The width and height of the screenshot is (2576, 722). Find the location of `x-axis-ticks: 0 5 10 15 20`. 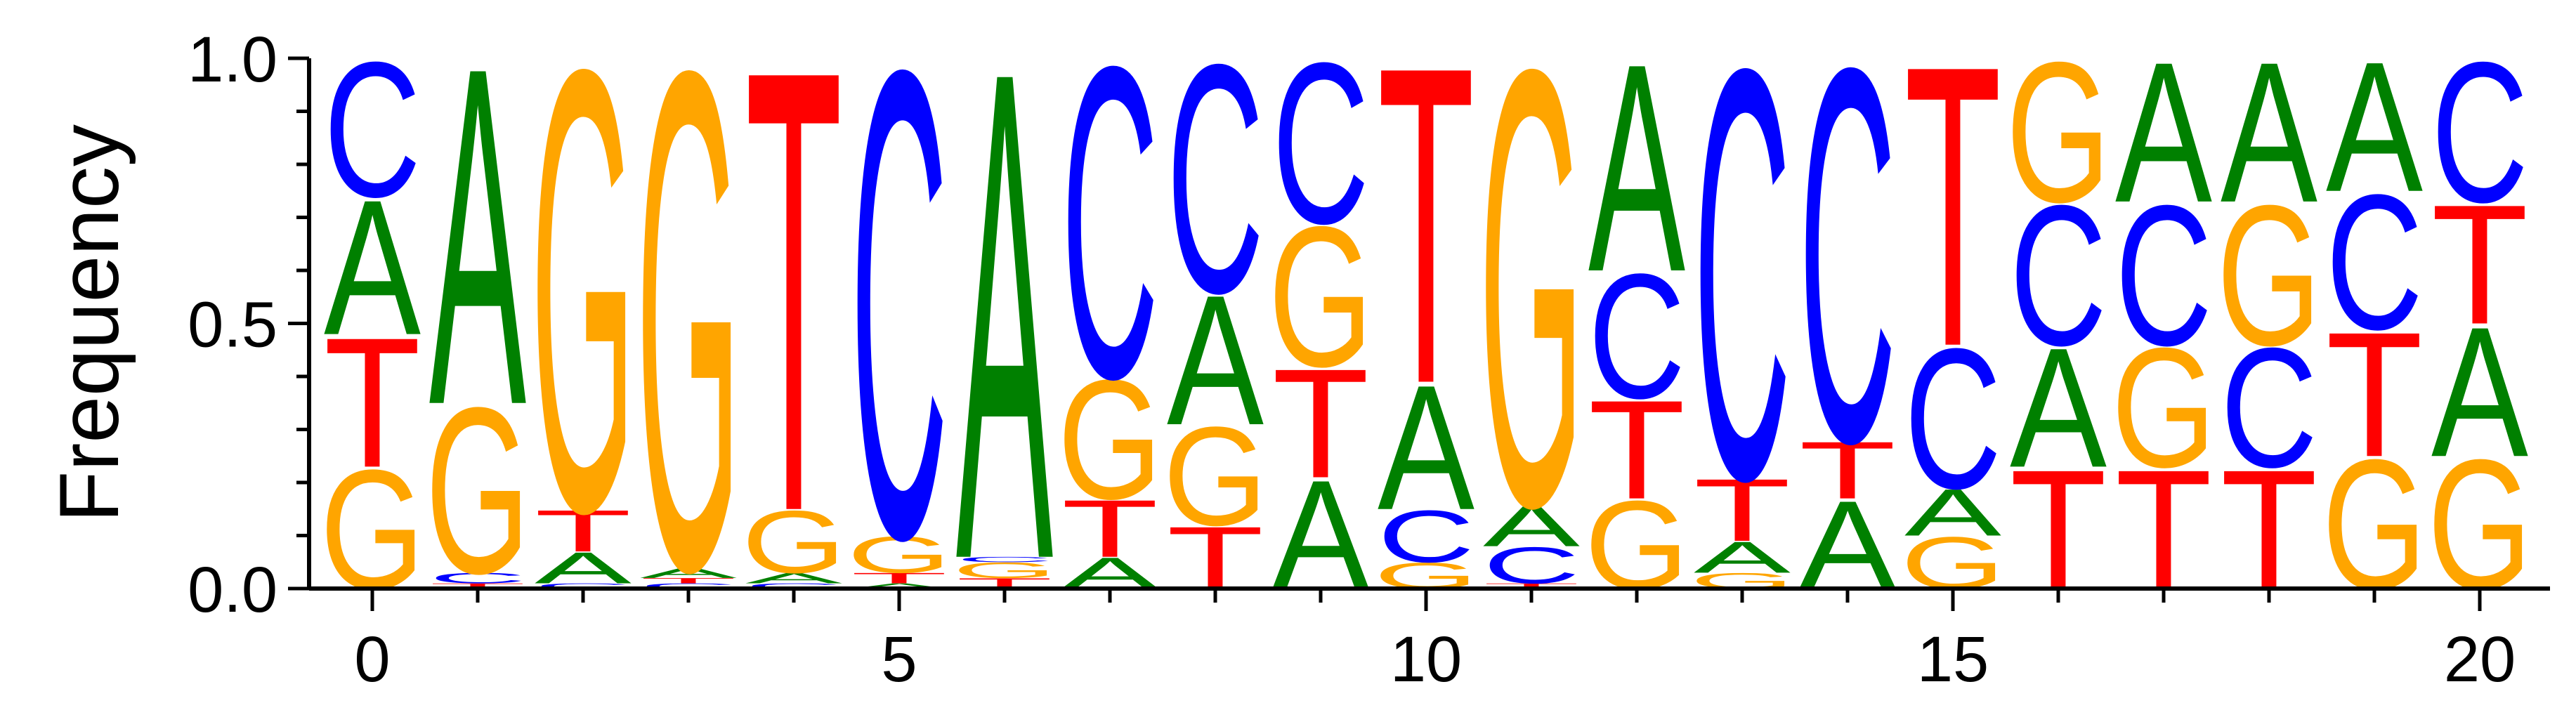

x-axis-ticks: 0 5 10 15 20 is located at coordinates (1435, 642).